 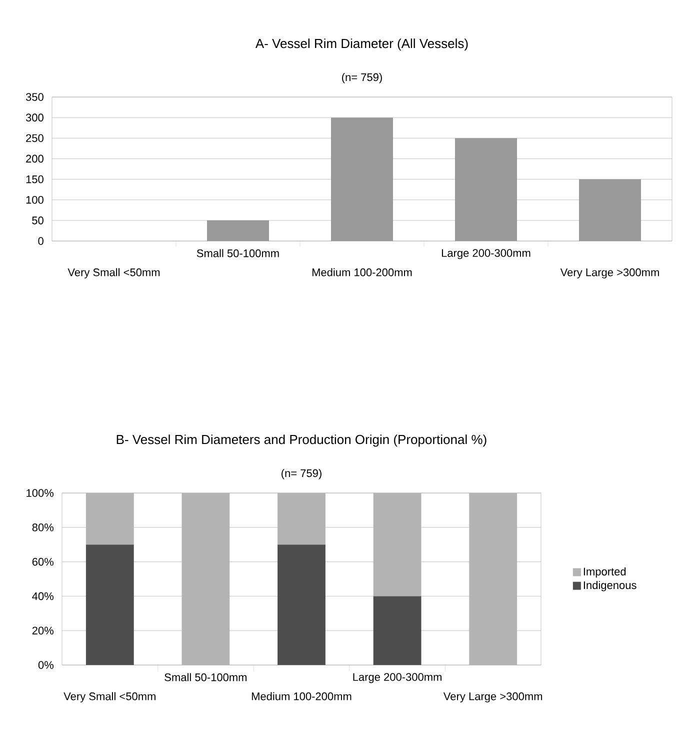 What do you see at coordinates (35, 118) in the screenshot?
I see `y-tick-label: 300` at bounding box center [35, 118].